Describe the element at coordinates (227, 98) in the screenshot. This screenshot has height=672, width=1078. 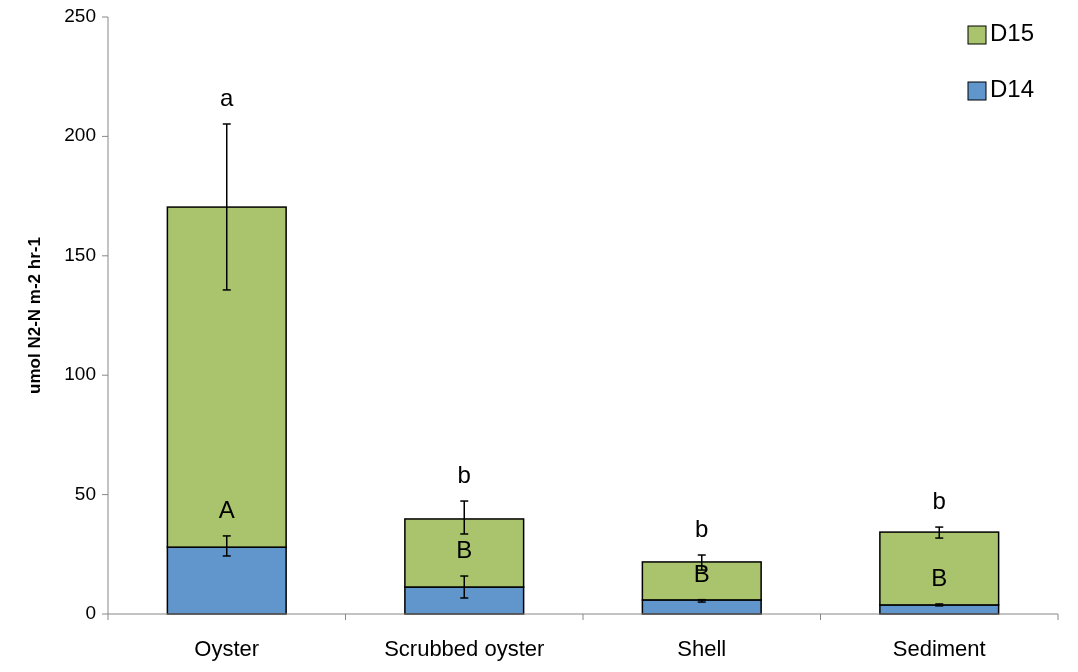
I see `annotation: a` at that location.